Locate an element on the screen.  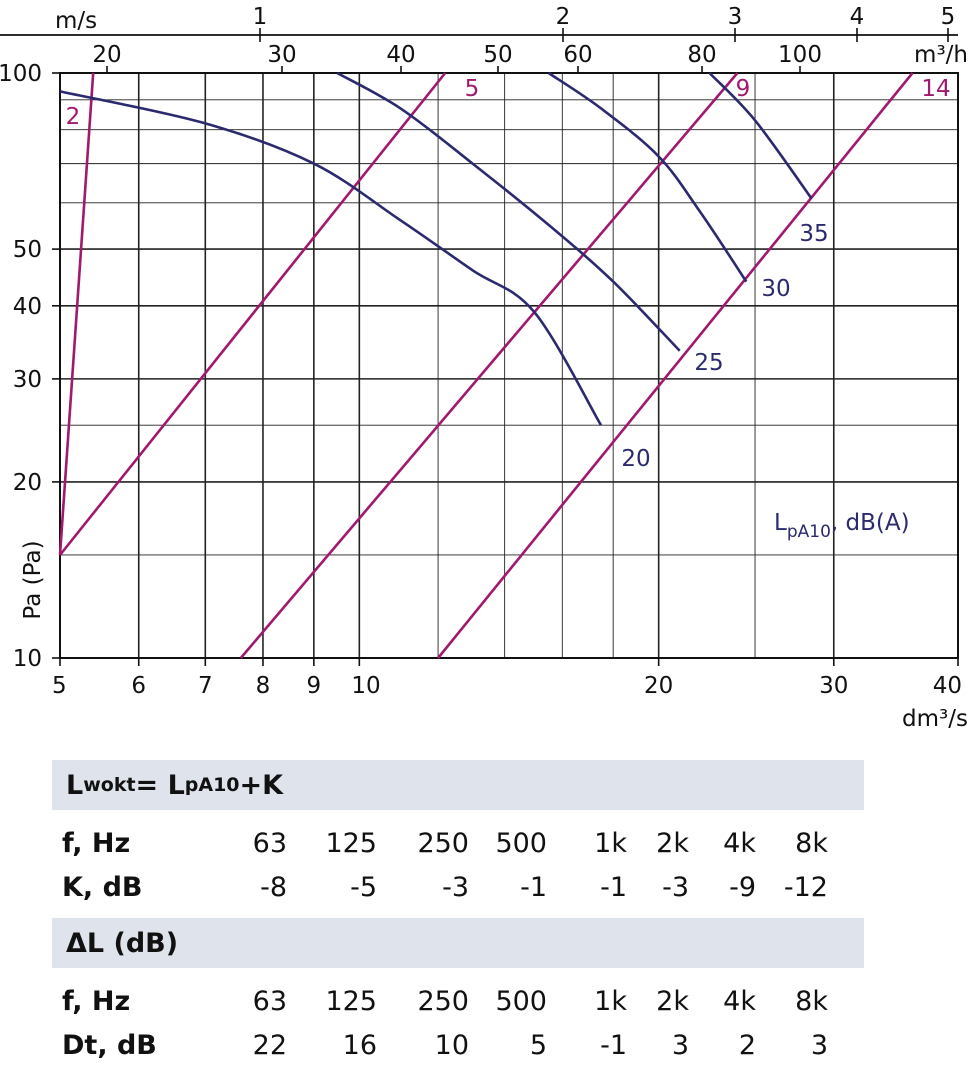
fan-curve-label: 35 is located at coordinates (813, 234).